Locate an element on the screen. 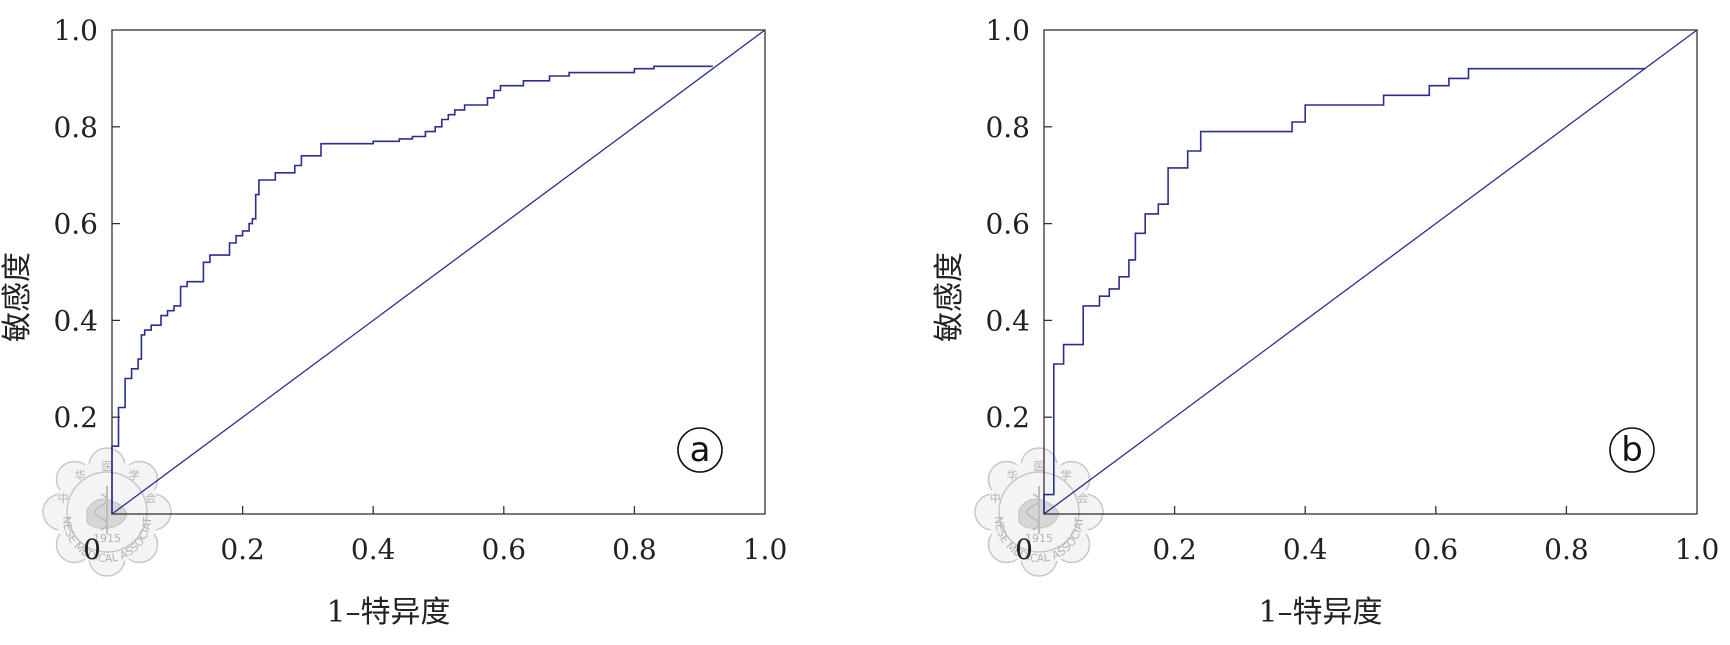  panel-label: a is located at coordinates (700, 450).